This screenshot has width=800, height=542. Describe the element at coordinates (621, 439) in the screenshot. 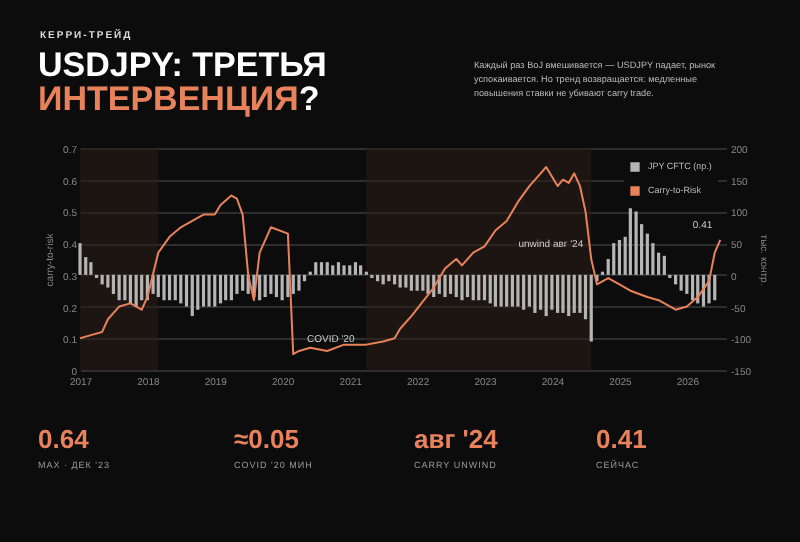

I see `text: 0.41` at that location.